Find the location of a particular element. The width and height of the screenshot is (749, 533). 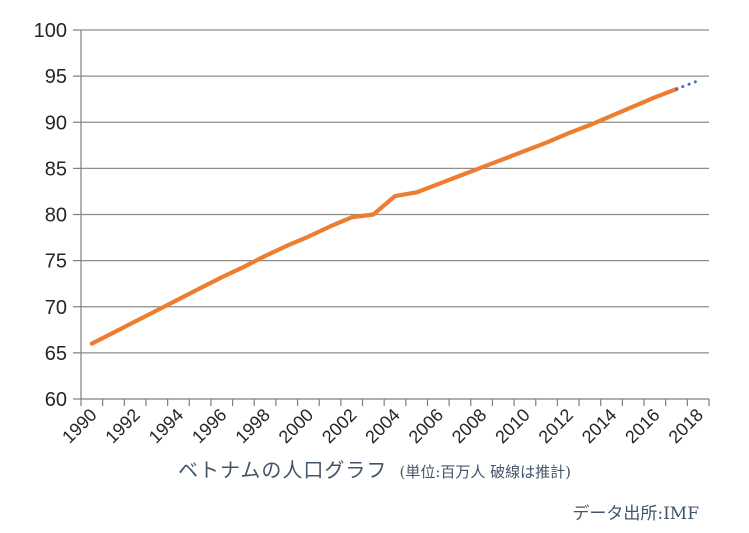

data-source-label: データ出所:IMF is located at coordinates (635, 514).